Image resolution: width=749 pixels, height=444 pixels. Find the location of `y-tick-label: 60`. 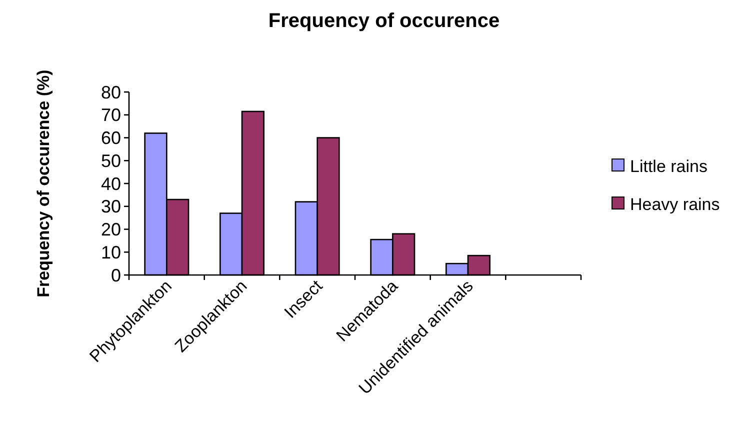

y-tick-label: 60 is located at coordinates (110, 138).